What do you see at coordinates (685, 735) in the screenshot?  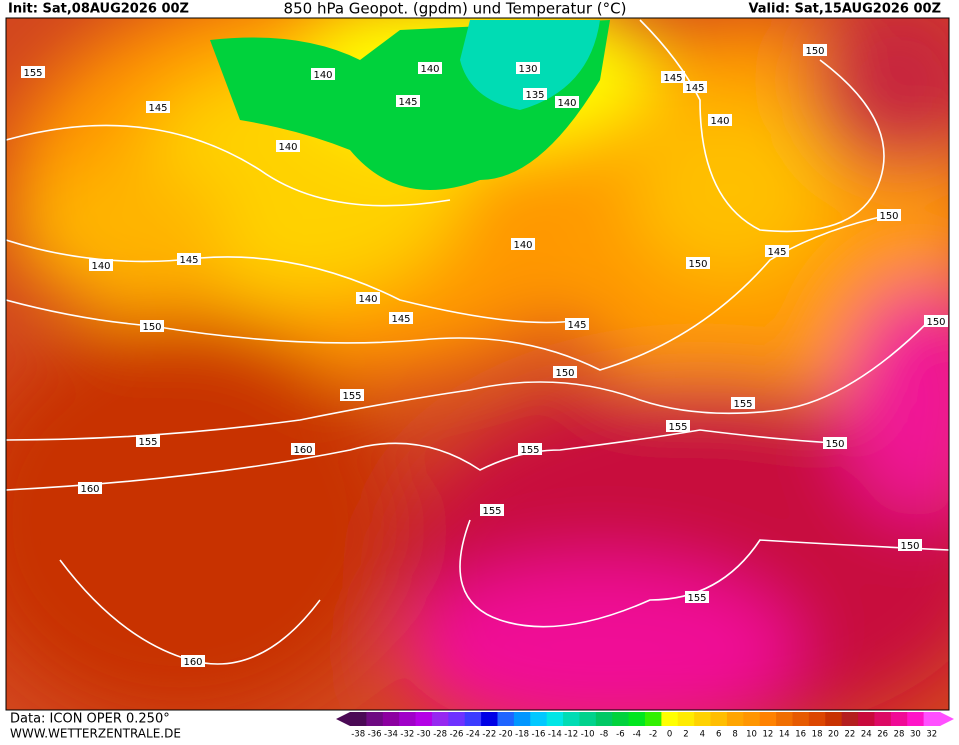 I see `colorbar-tick-label: 2` at bounding box center [685, 735].